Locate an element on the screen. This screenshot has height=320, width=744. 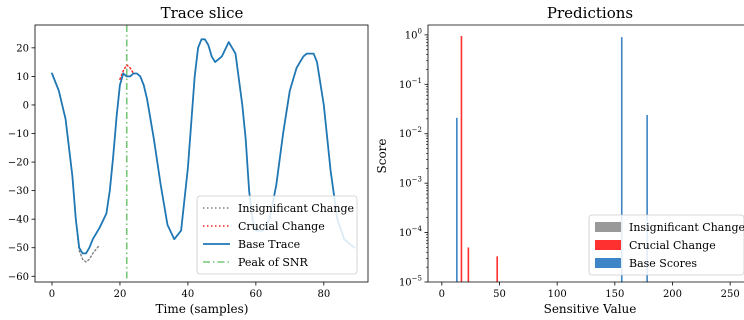
left-y-ticks: −60 −50 −40 −30 −20 −10 0 10 20 is located at coordinates (21, 163).